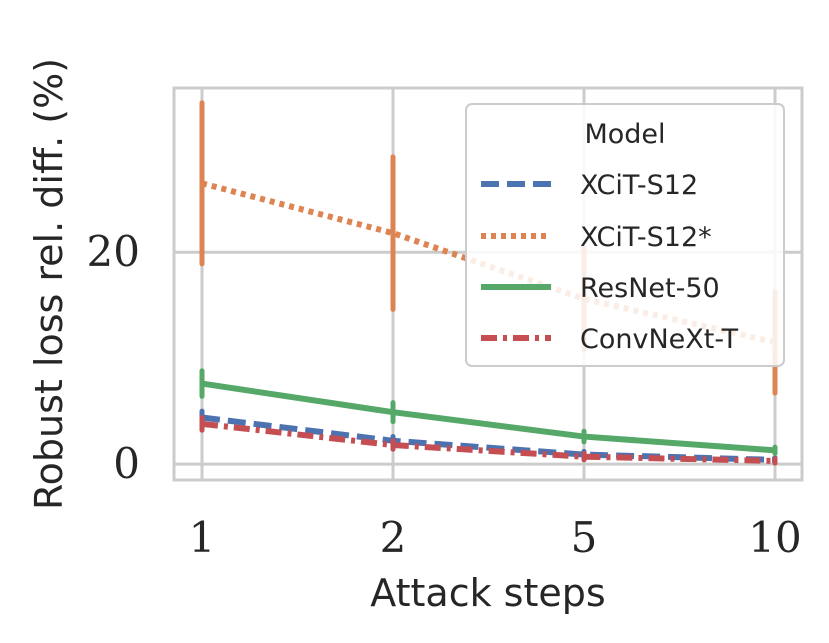 The width and height of the screenshot is (829, 643). What do you see at coordinates (584, 537) in the screenshot?
I see `x-tick-label-5: 5` at bounding box center [584, 537].